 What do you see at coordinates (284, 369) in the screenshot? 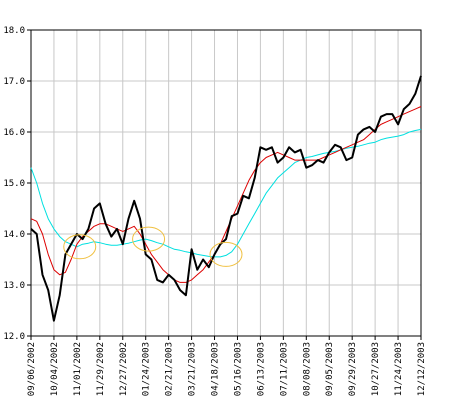
I see `x-tick-label: 07/11/2003` at bounding box center [284, 369].